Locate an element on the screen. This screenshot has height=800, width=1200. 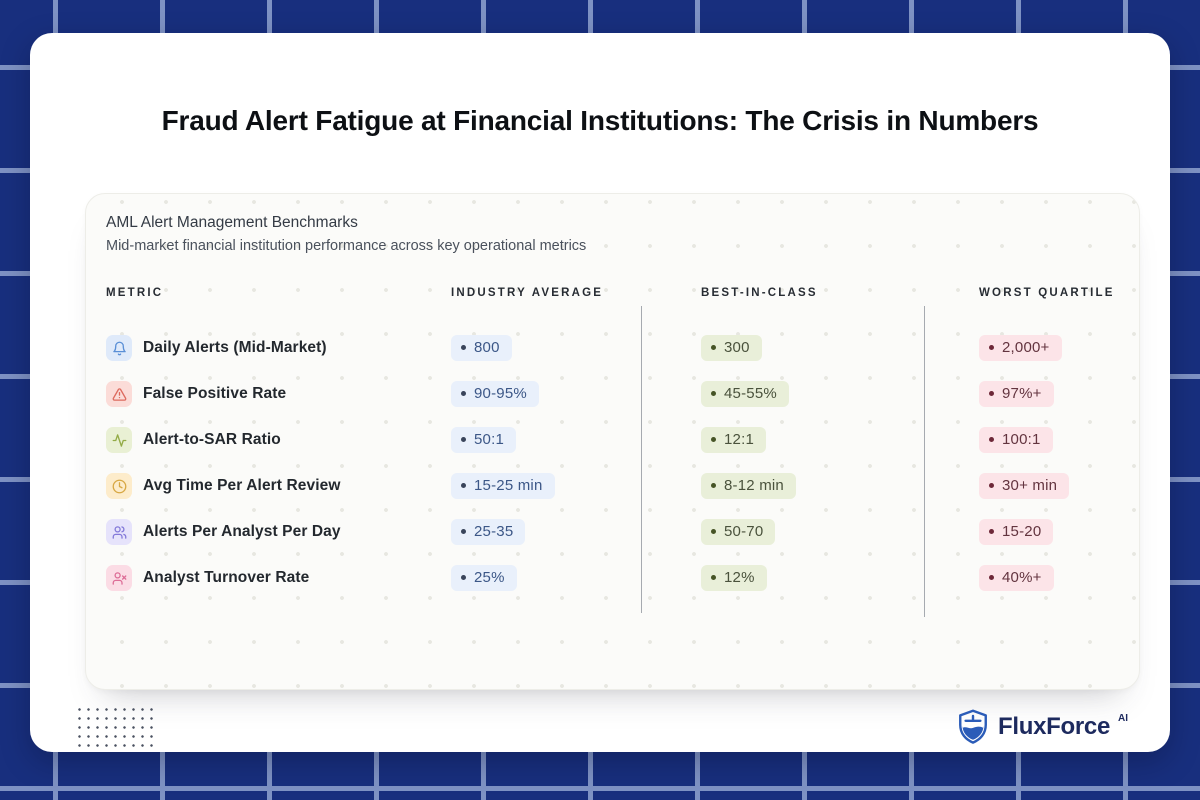
metric-label: Alert-to-SAR Ratio is located at coordinates (212, 439).